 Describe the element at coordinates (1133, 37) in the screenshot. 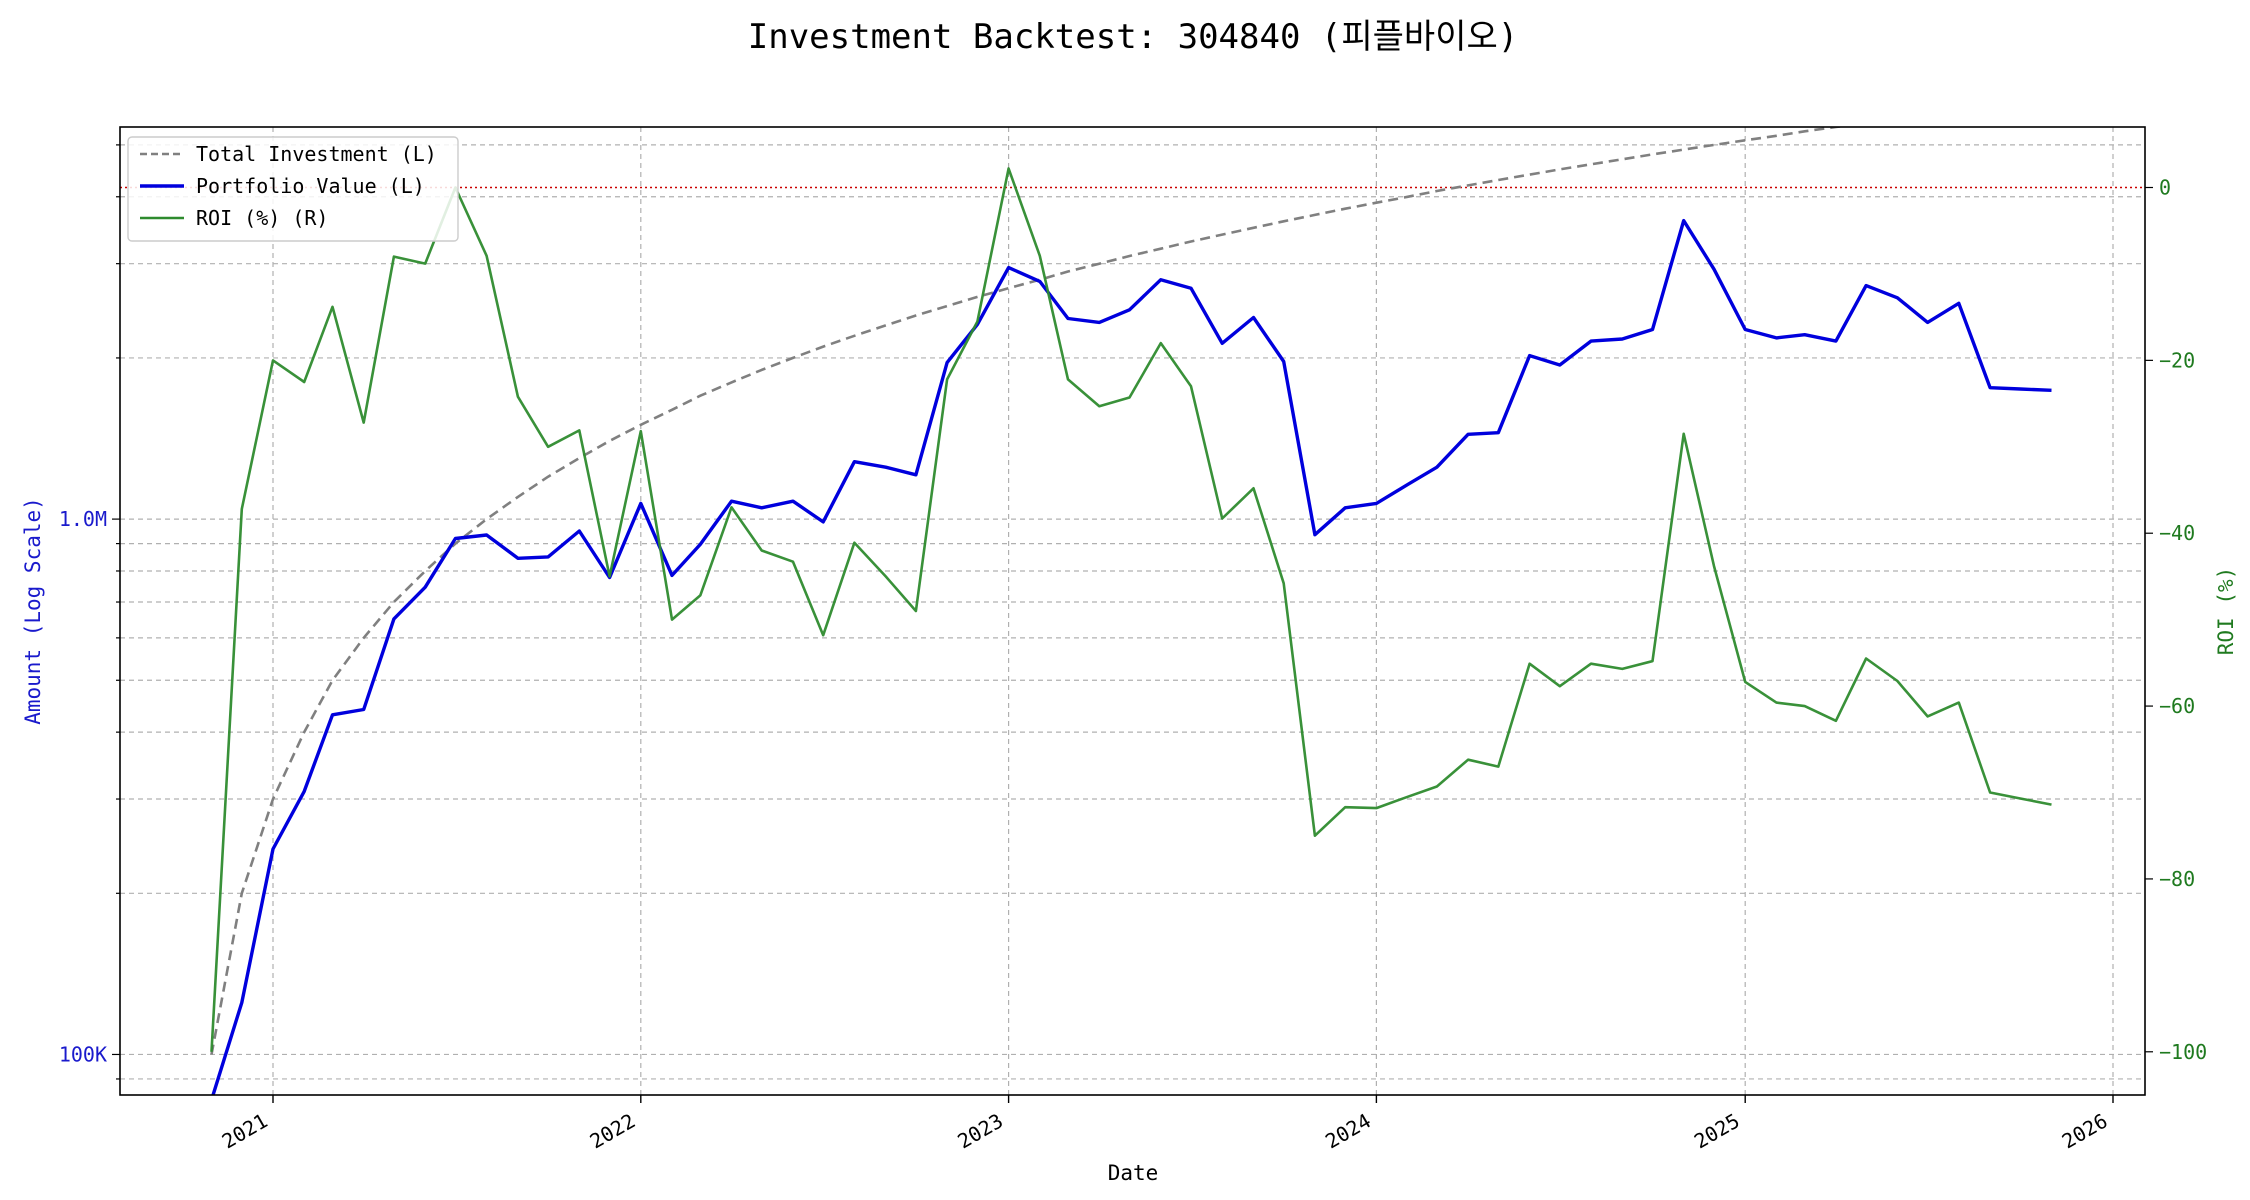

I see `chart-title: Investment Backtest: 304840 (피플바이오)` at that location.